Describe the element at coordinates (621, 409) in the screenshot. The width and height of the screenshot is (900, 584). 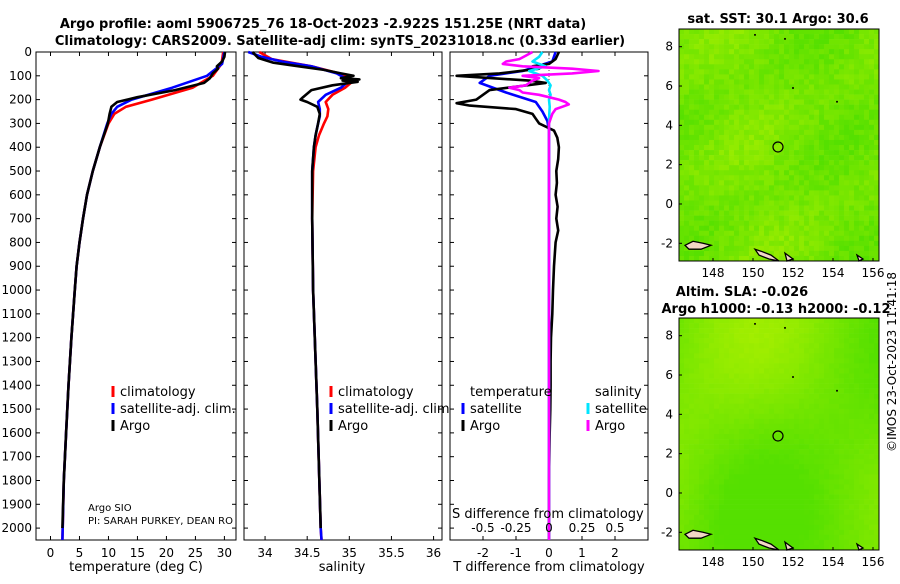
I see `legend-label: satellite` at that location.